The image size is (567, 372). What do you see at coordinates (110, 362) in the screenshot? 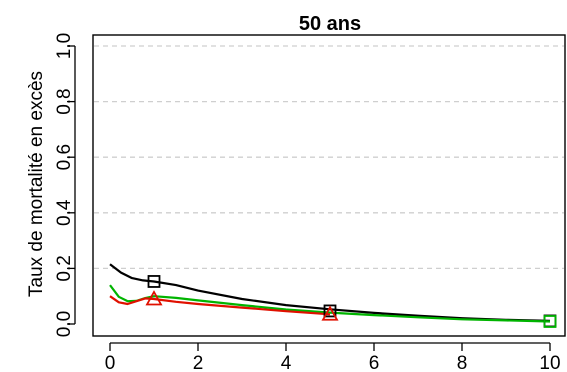
I see `x-tick-label: 0` at bounding box center [110, 362].